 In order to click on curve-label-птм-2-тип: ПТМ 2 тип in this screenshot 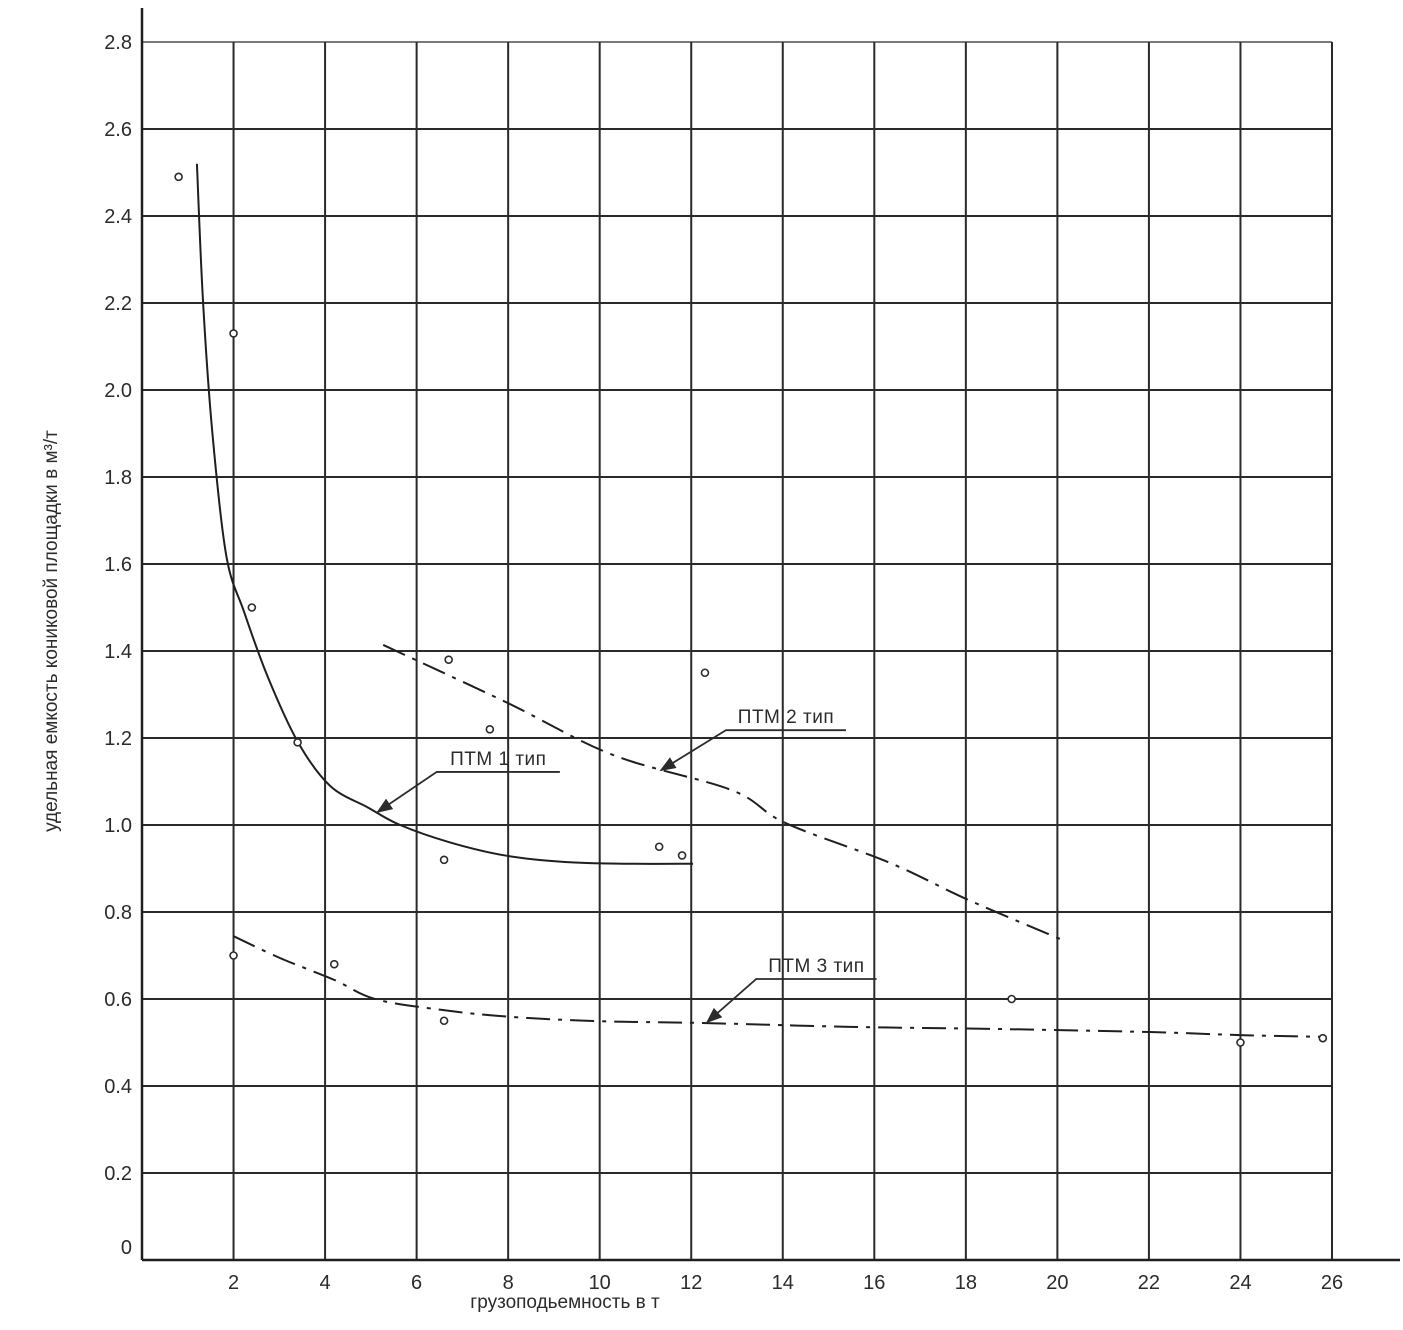, I will do `click(786, 717)`.